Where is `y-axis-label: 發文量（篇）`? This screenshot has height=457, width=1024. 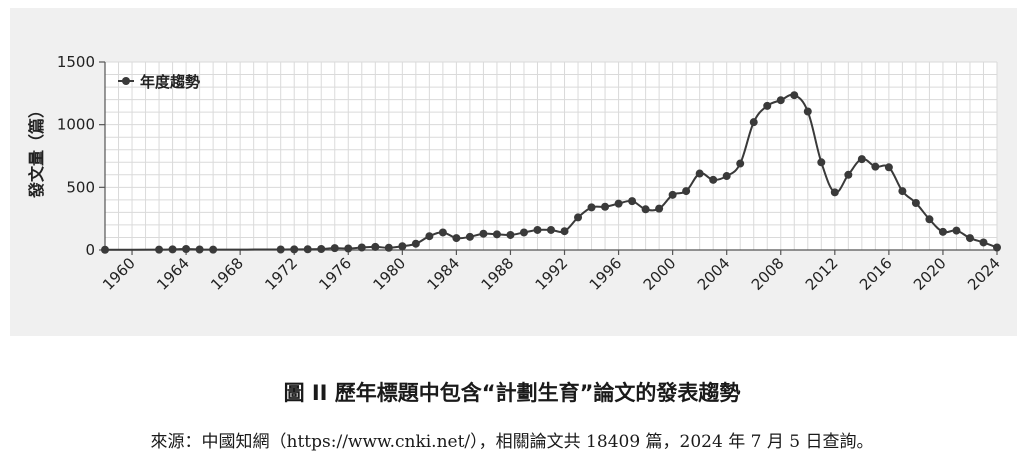 y-axis-label: 發文量（篇） is located at coordinates (36, 150).